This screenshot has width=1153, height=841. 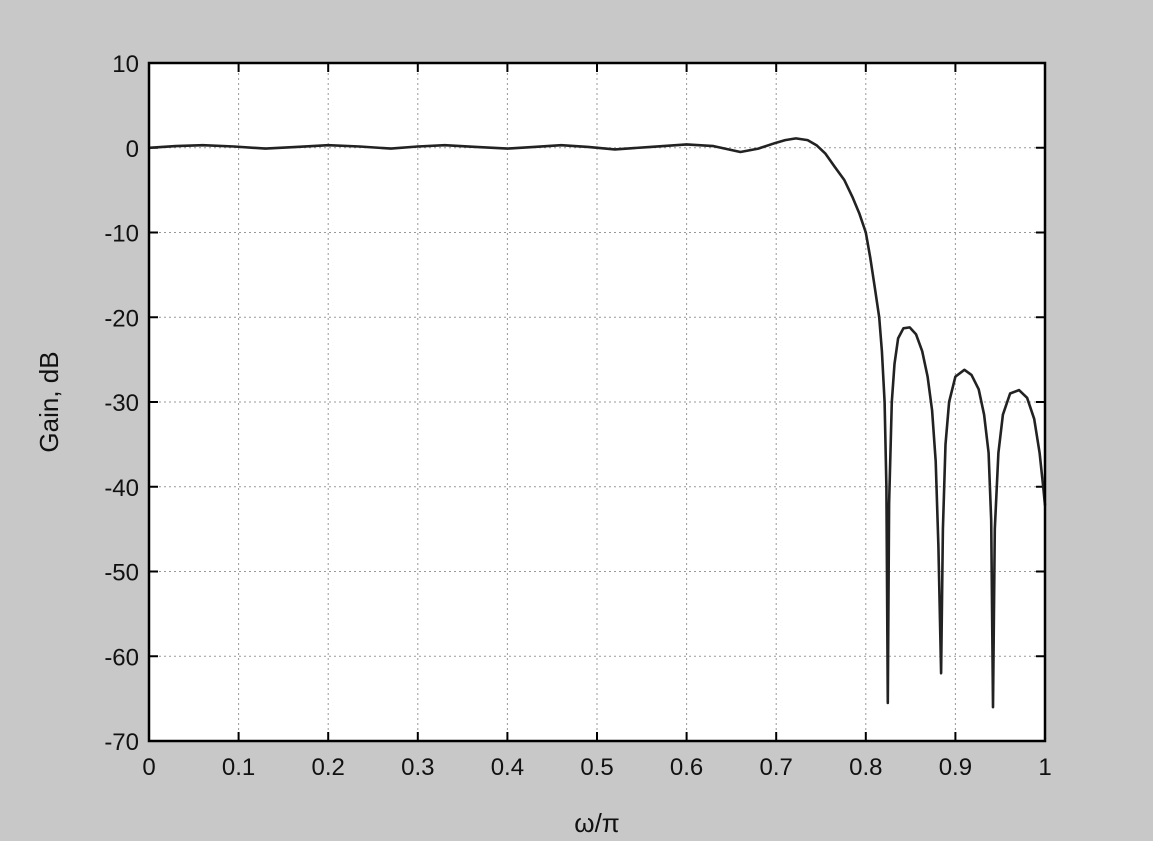 I want to click on y-tick-label: -20, so click(x=121, y=318).